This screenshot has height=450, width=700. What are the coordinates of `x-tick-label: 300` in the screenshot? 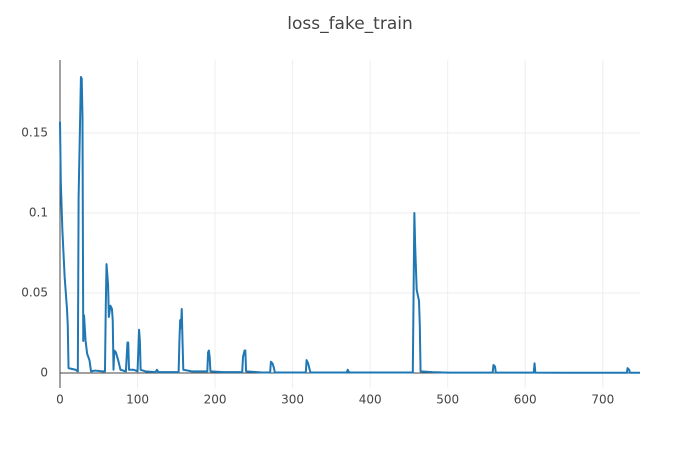 It's located at (292, 400).